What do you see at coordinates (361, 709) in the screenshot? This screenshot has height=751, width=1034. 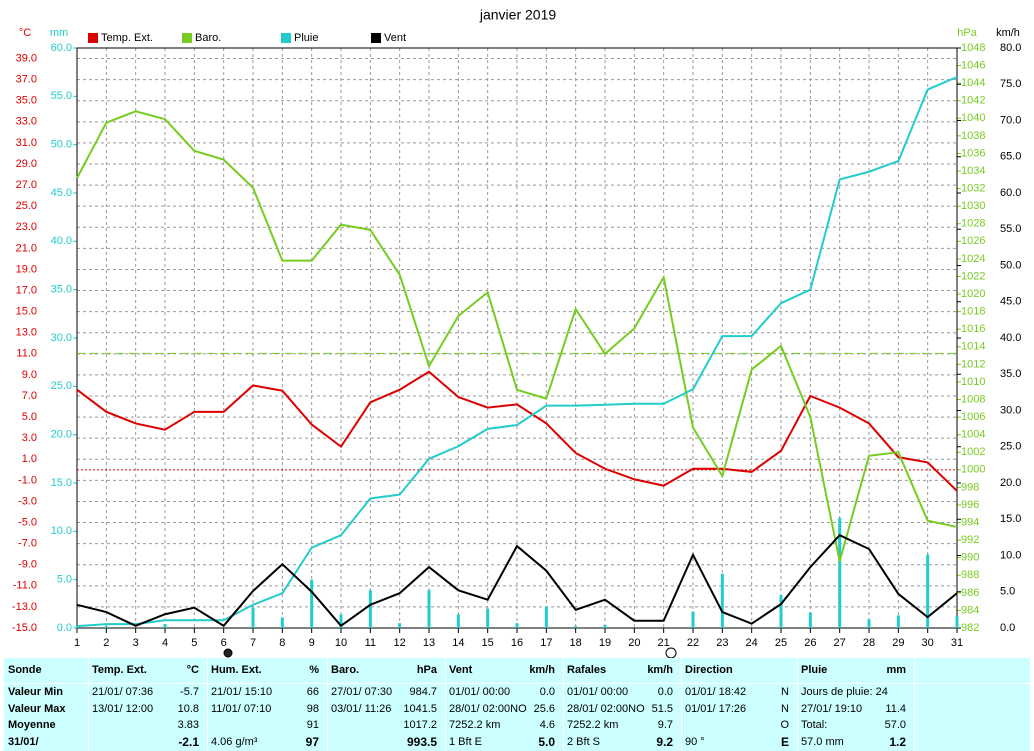 I see `cell-label: 03/01/ 11:26` at bounding box center [361, 709].